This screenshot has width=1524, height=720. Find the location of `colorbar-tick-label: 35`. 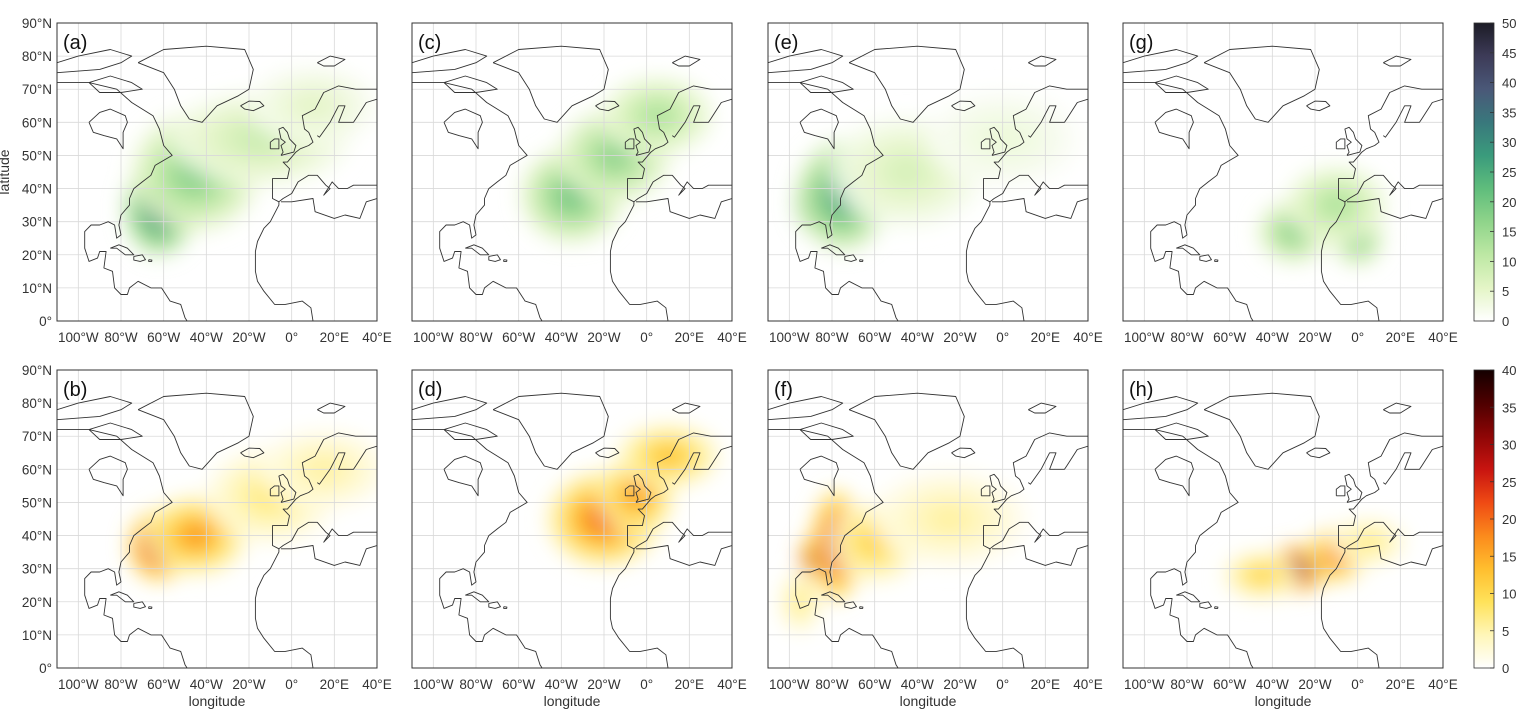

colorbar-tick-label: 35 is located at coordinates (1509, 112).